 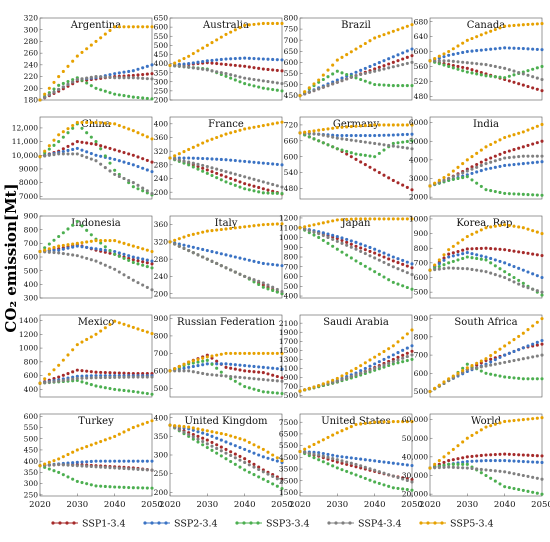 What do you see at coordinates (226, 223) in the screenshot?
I see `panel-title: Italy` at bounding box center [226, 223].